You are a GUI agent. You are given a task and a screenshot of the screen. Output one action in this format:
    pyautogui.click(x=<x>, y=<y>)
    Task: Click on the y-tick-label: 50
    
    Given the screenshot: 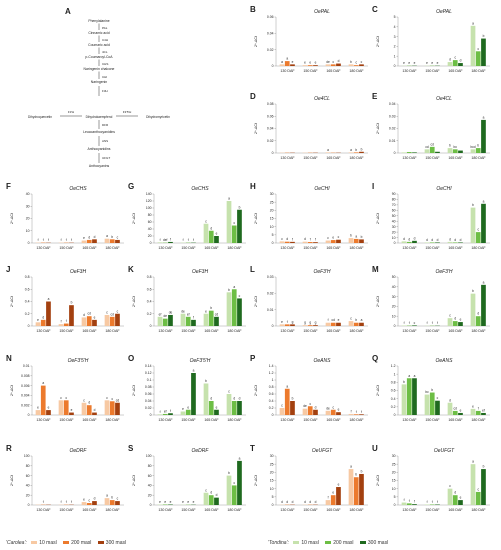 What is the action you would take?
    pyautogui.click(x=394, y=277)
    